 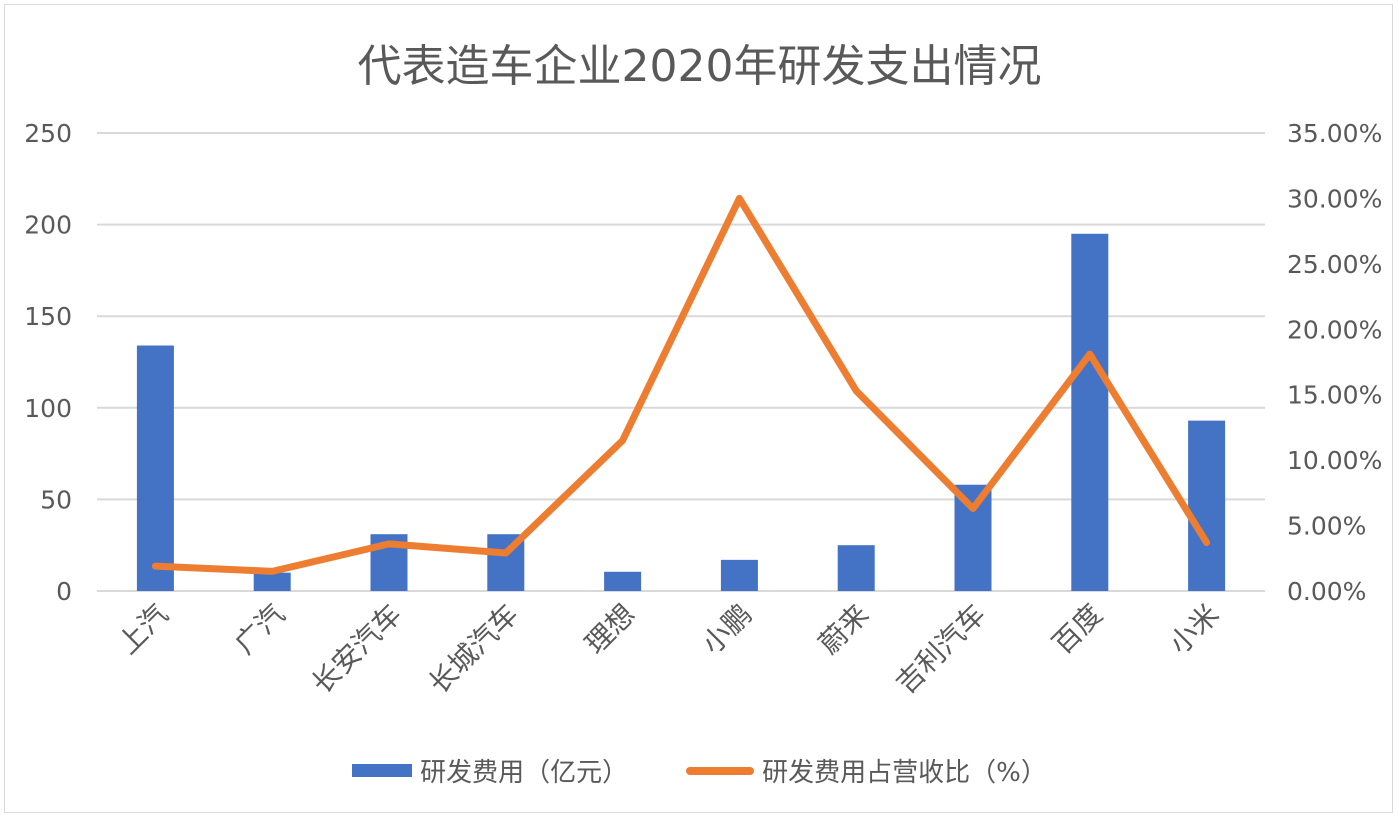 I want to click on category-label: 上汽, so click(x=142, y=629).